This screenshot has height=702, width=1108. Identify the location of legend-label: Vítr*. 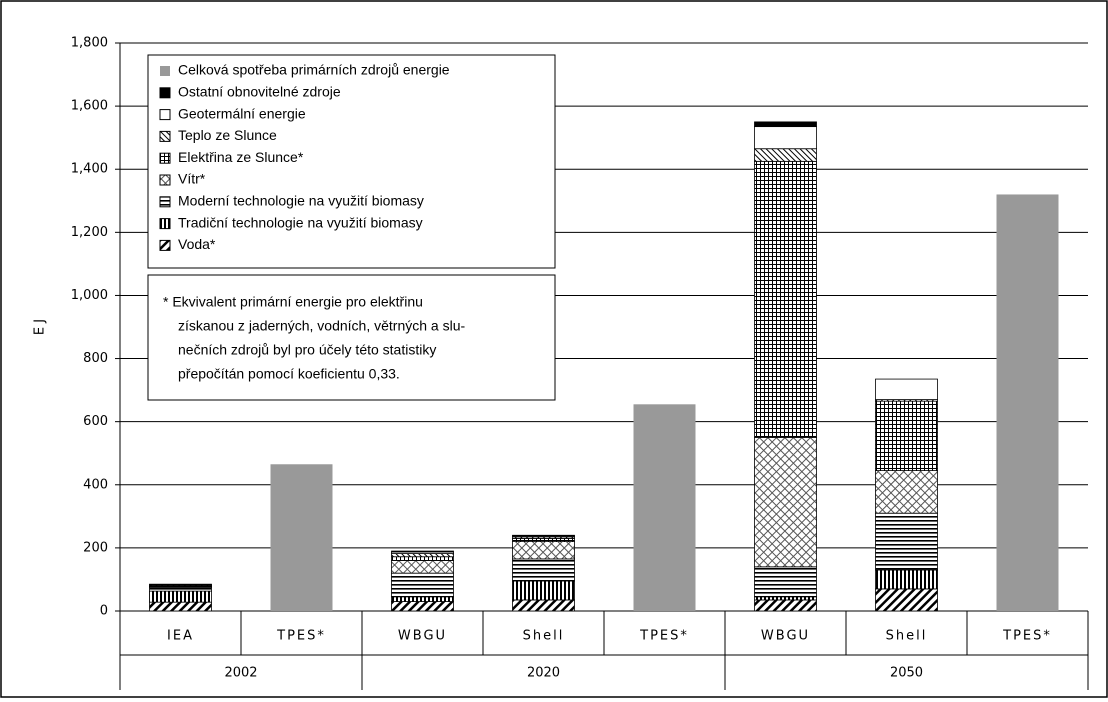
(192, 179).